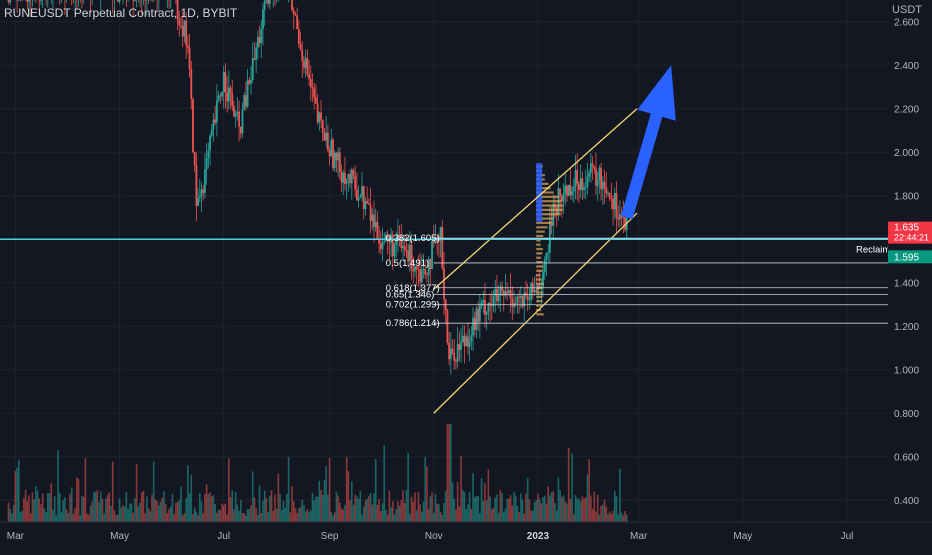 The image size is (932, 555). Describe the element at coordinates (847, 536) in the screenshot. I see `time-tick-label: Jul` at that location.